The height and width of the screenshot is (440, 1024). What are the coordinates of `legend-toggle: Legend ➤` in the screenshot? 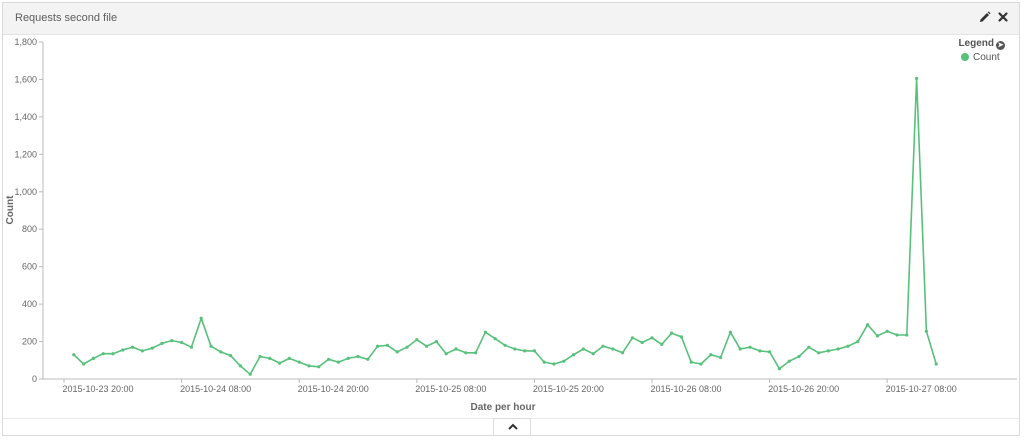 It's located at (981, 44).